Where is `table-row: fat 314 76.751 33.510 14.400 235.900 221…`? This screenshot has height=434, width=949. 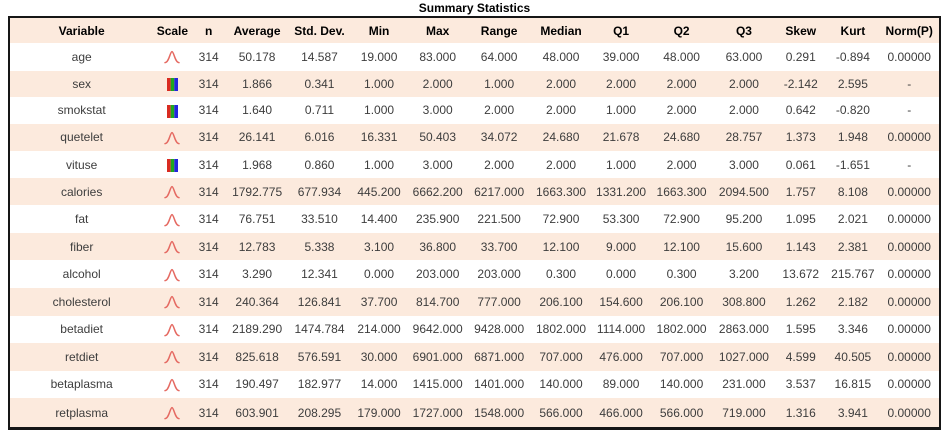 table-row: fat 314 76.751 33.510 14.400 235.900 221… is located at coordinates (474, 219).